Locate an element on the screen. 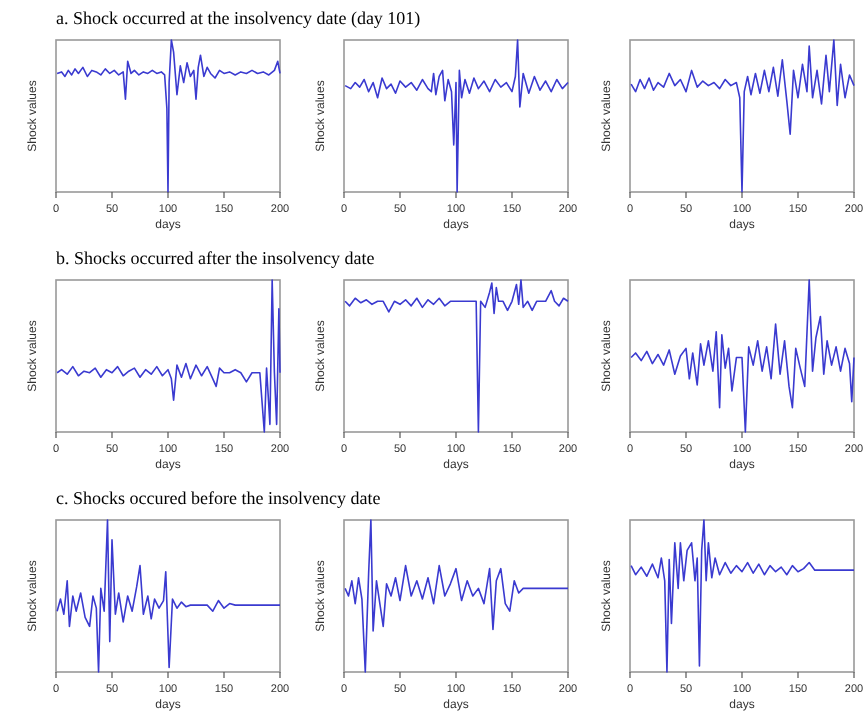  chart-title: a. Shock occurred at the insolvency date (day 101) is located at coordinates (238, 18).